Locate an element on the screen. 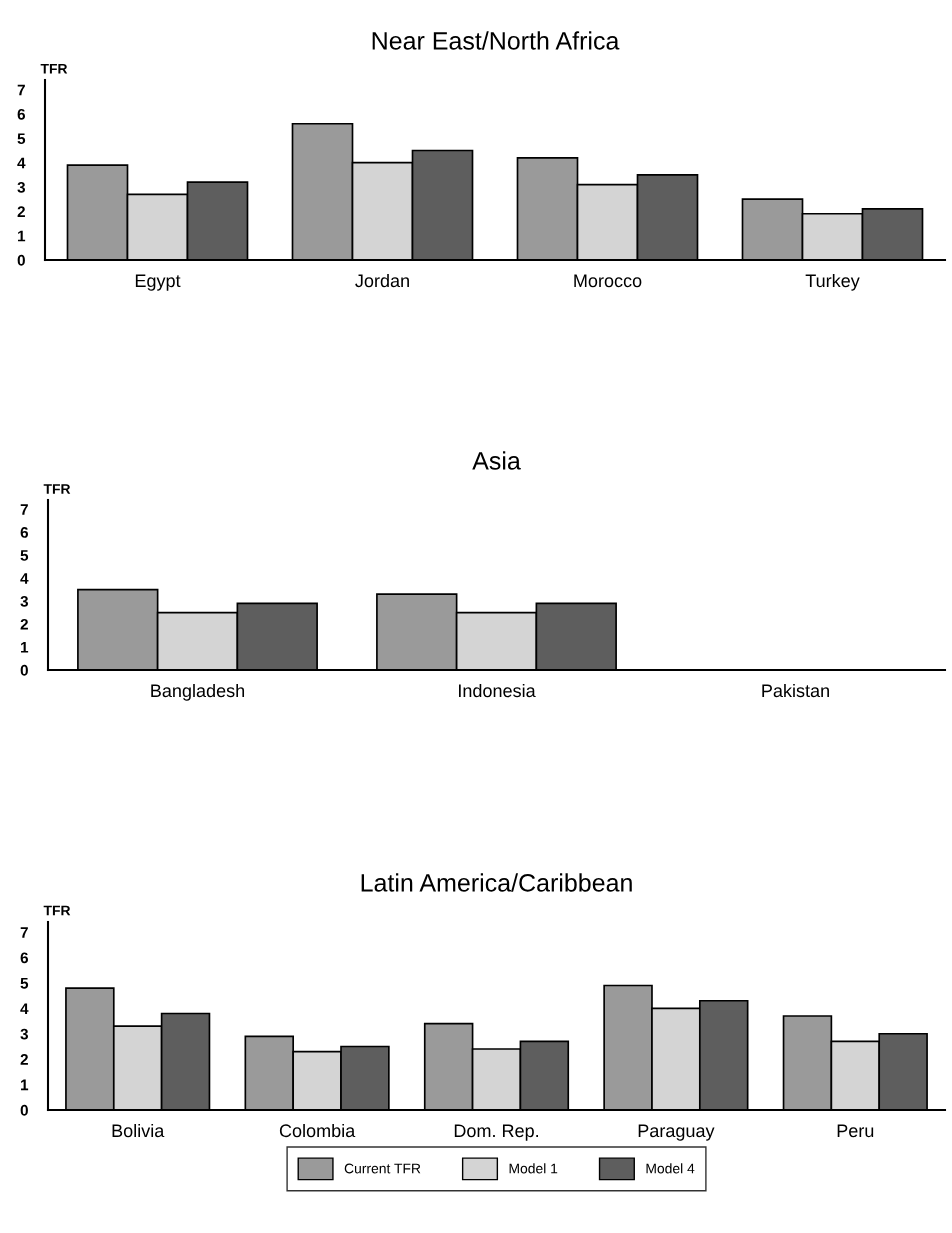  x-tick-label: Egypt is located at coordinates (158, 282).